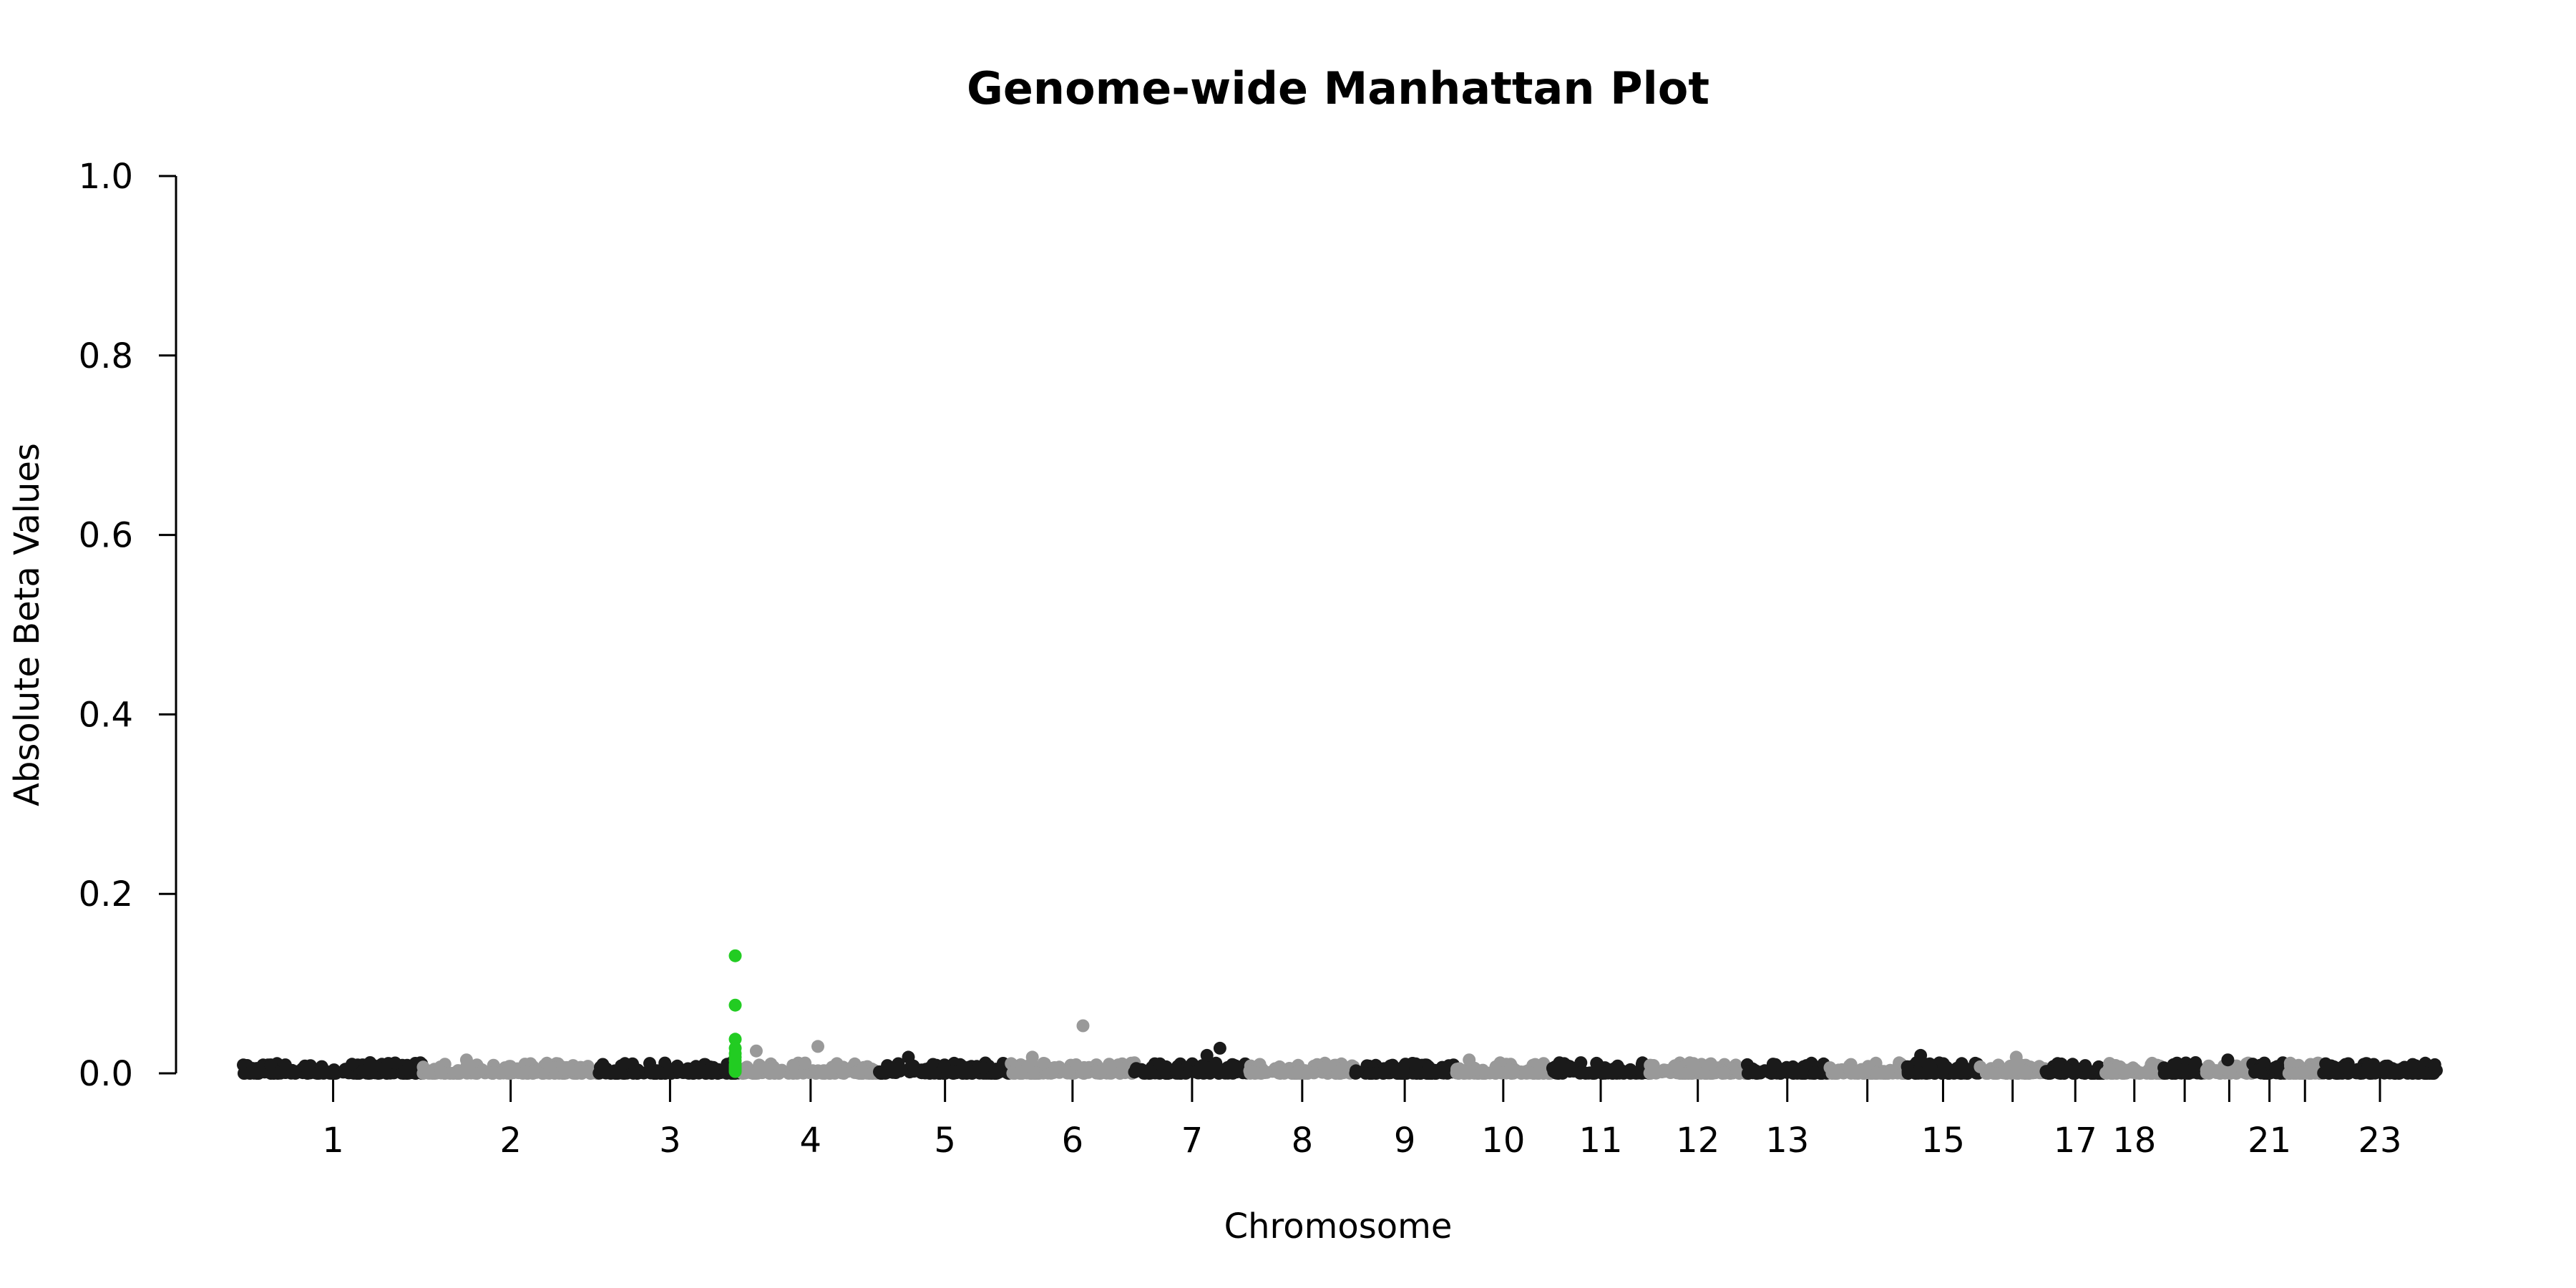  Describe the element at coordinates (1503, 1141) in the screenshot. I see `x-tick-label: 10` at that location.